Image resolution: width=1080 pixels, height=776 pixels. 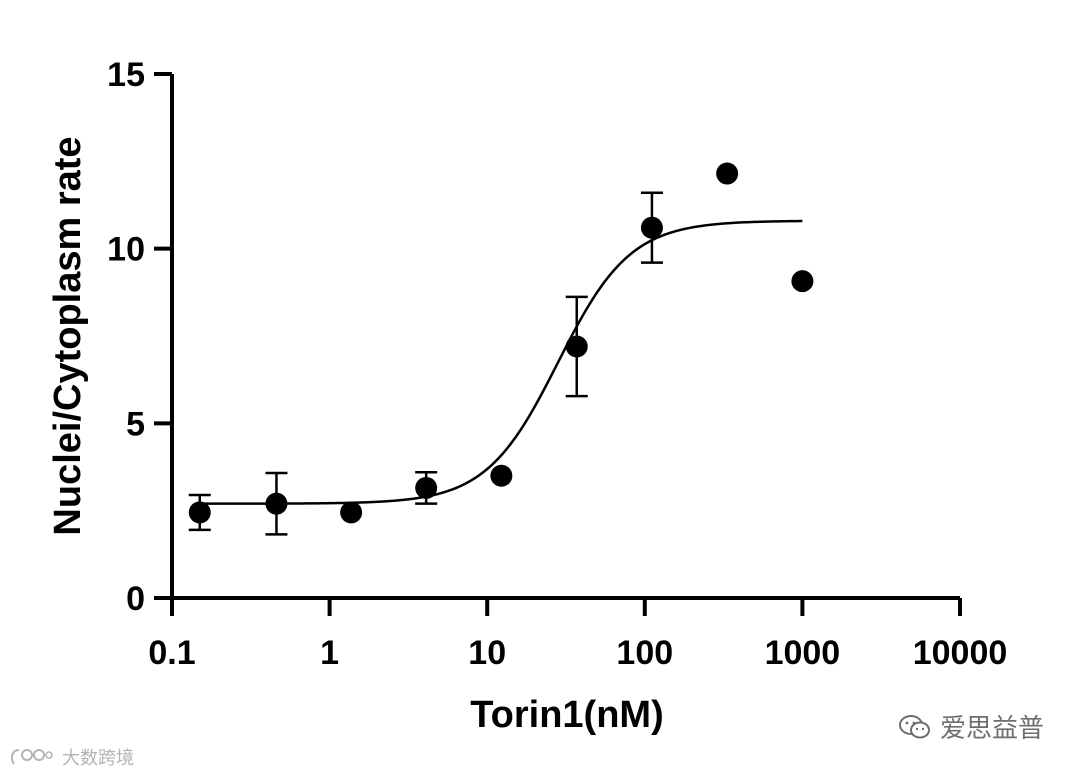 What do you see at coordinates (98, 758) in the screenshot?
I see `watermark-left-text: 大数跨境` at bounding box center [98, 758].